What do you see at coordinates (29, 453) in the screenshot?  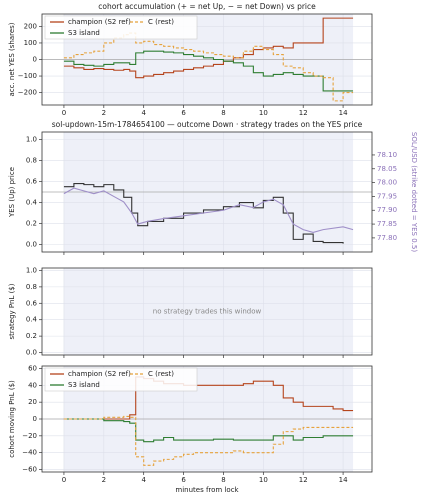 I see `y-tick-label: −40` at bounding box center [29, 453].